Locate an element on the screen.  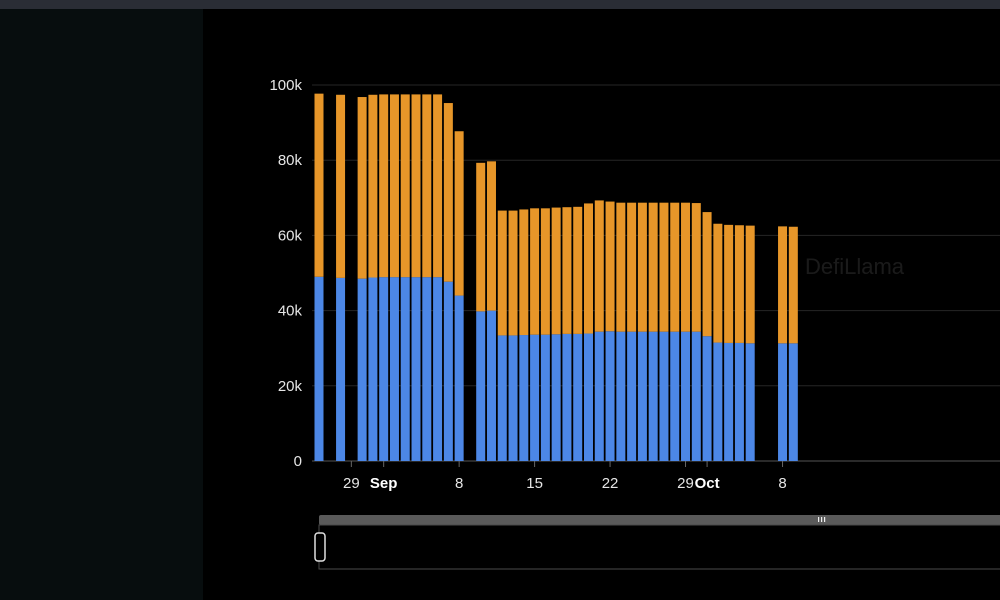
y-tick-label: 100k is located at coordinates (285, 85).